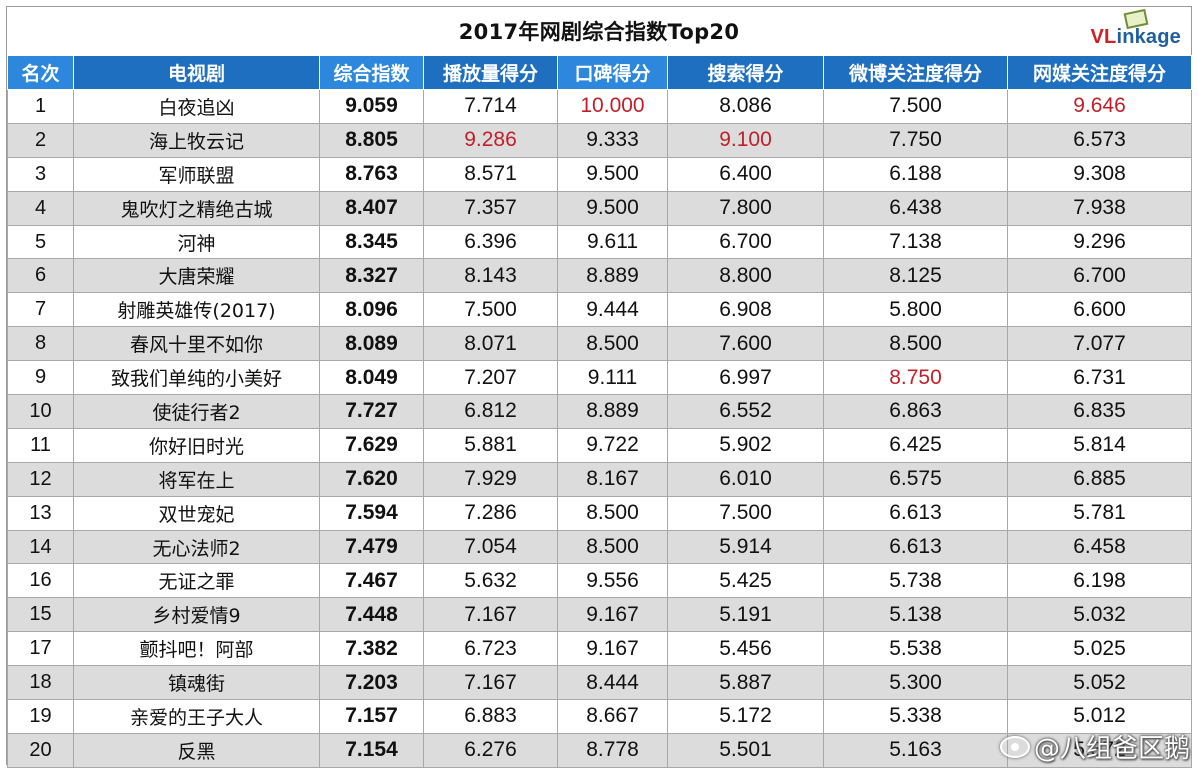 The width and height of the screenshot is (1198, 771). I want to click on drama-name-cell: 无证之罪, so click(196, 581).